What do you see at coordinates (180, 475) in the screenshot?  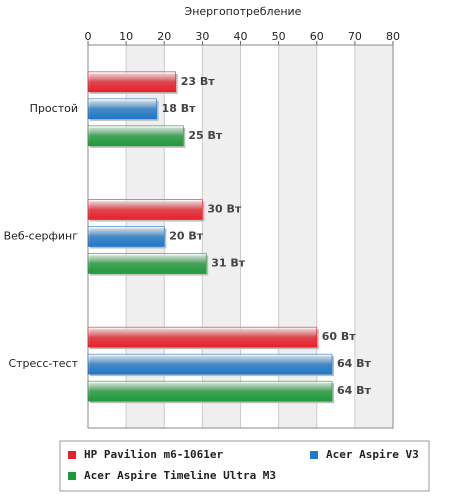 I see `legend-label: Acer Aspire Timeline Ultra M3` at bounding box center [180, 475].